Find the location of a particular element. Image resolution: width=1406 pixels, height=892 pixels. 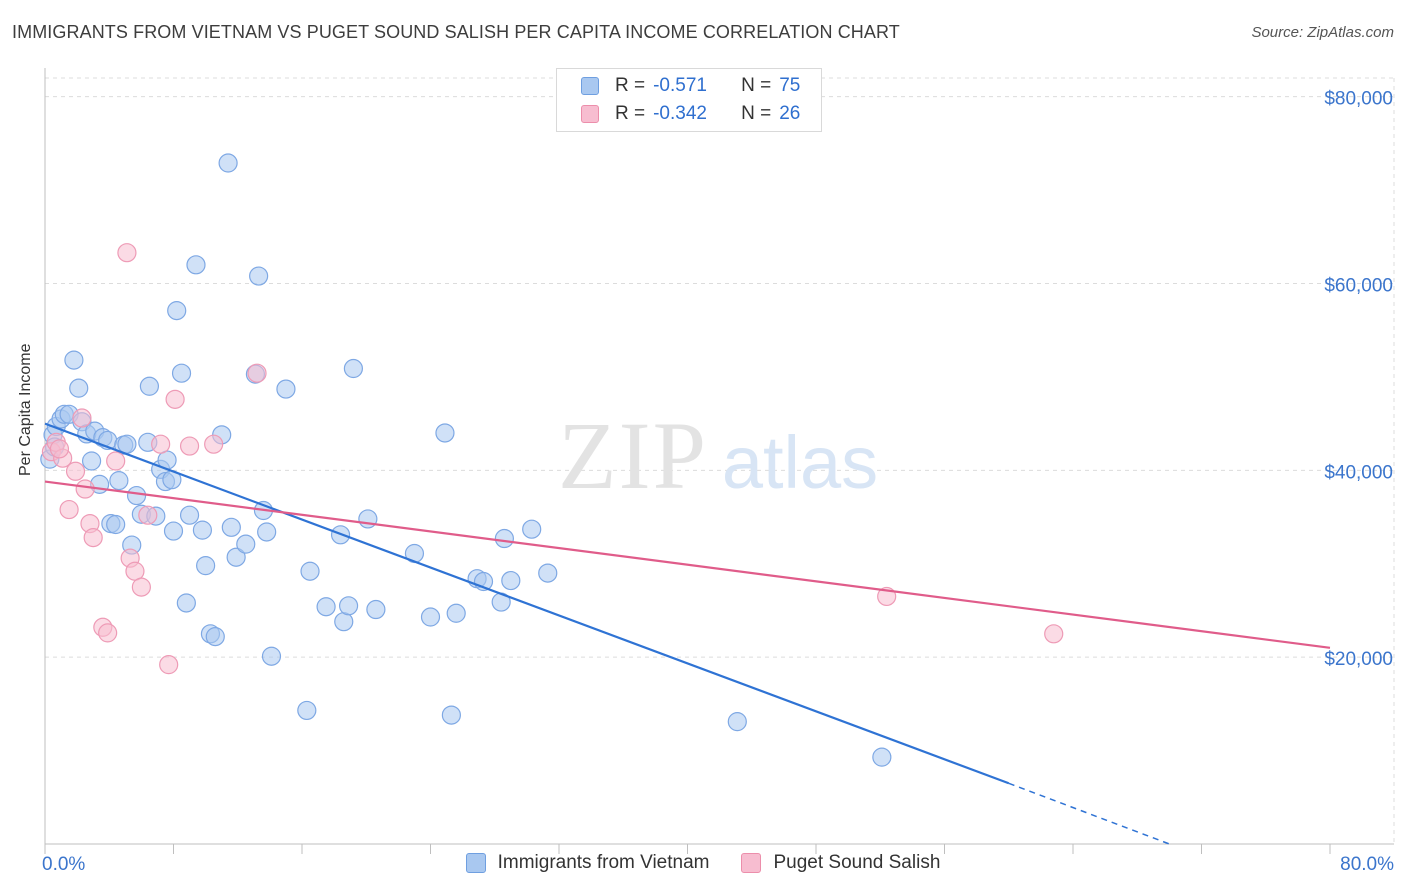

y-tick-label: $60,000 is located at coordinates (1358, 286).